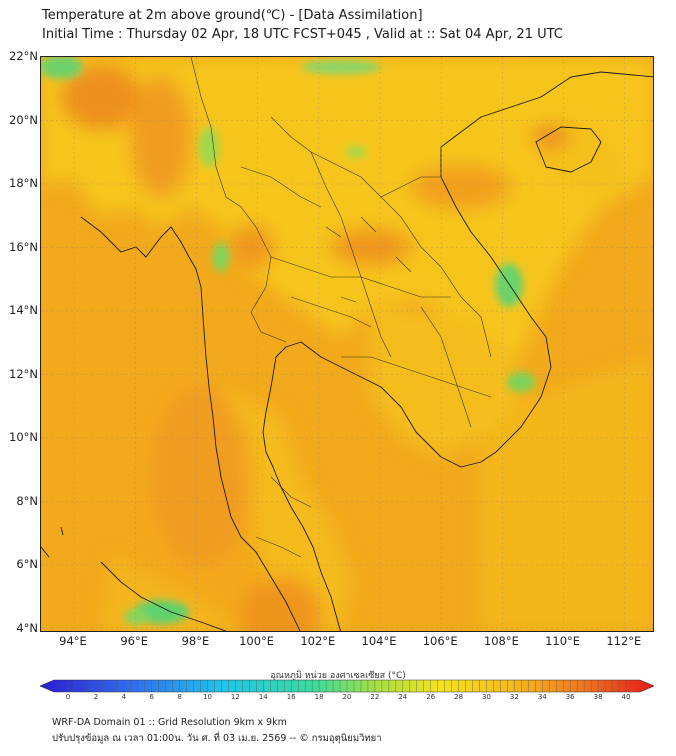 The height and width of the screenshot is (756, 676). I want to click on colorbar-tick-label: 0, so click(68, 697).